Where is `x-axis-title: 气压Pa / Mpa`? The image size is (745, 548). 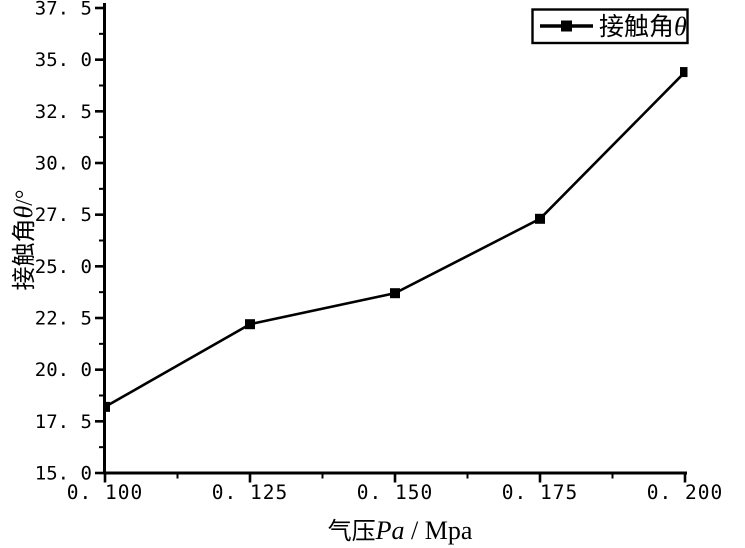
x-axis-title: 气压Pa / Mpa is located at coordinates (400, 530).